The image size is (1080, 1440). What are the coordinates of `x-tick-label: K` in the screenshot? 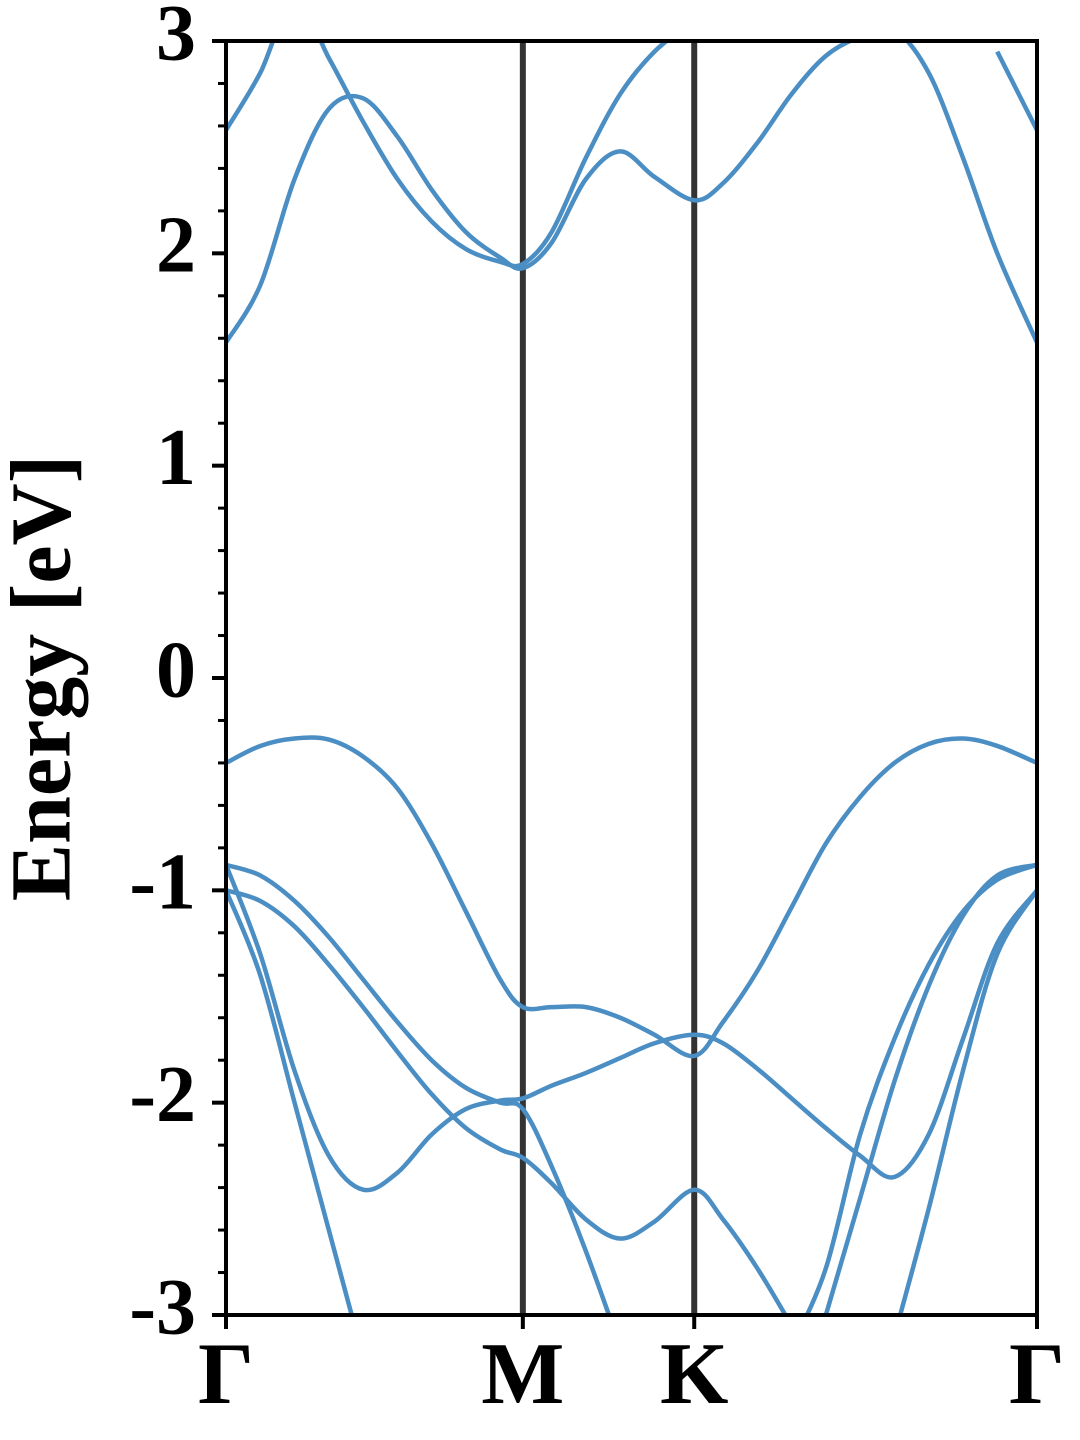 It's located at (694, 1374).